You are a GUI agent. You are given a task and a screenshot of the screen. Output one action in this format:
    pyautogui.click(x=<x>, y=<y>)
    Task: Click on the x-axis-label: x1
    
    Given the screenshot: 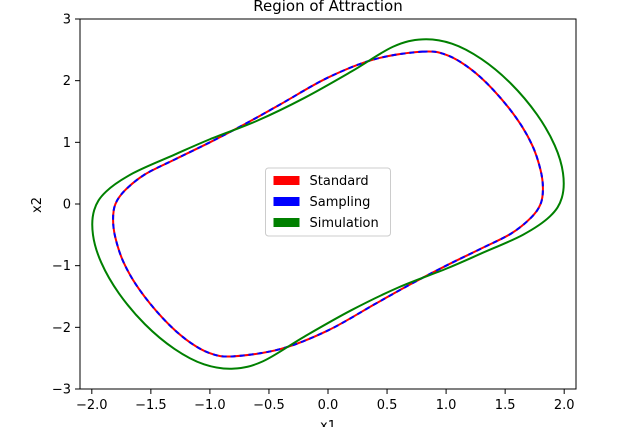 What is the action you would take?
    pyautogui.click(x=328, y=423)
    